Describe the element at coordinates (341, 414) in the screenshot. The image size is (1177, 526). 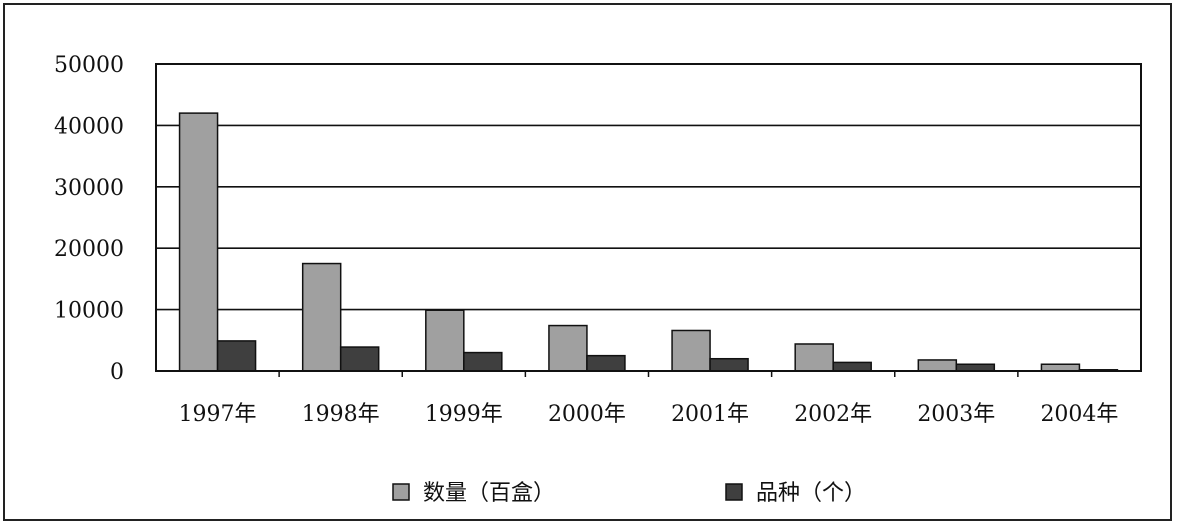
I see `x-tick-label: 1998年` at that location.